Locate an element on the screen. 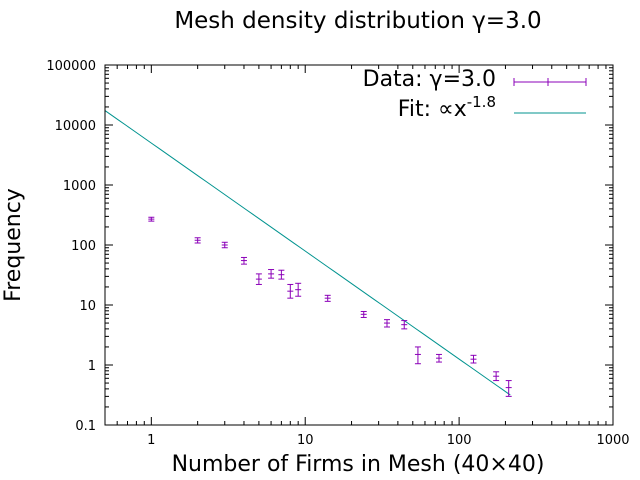  y-tick-label: 1 is located at coordinates (92, 366).